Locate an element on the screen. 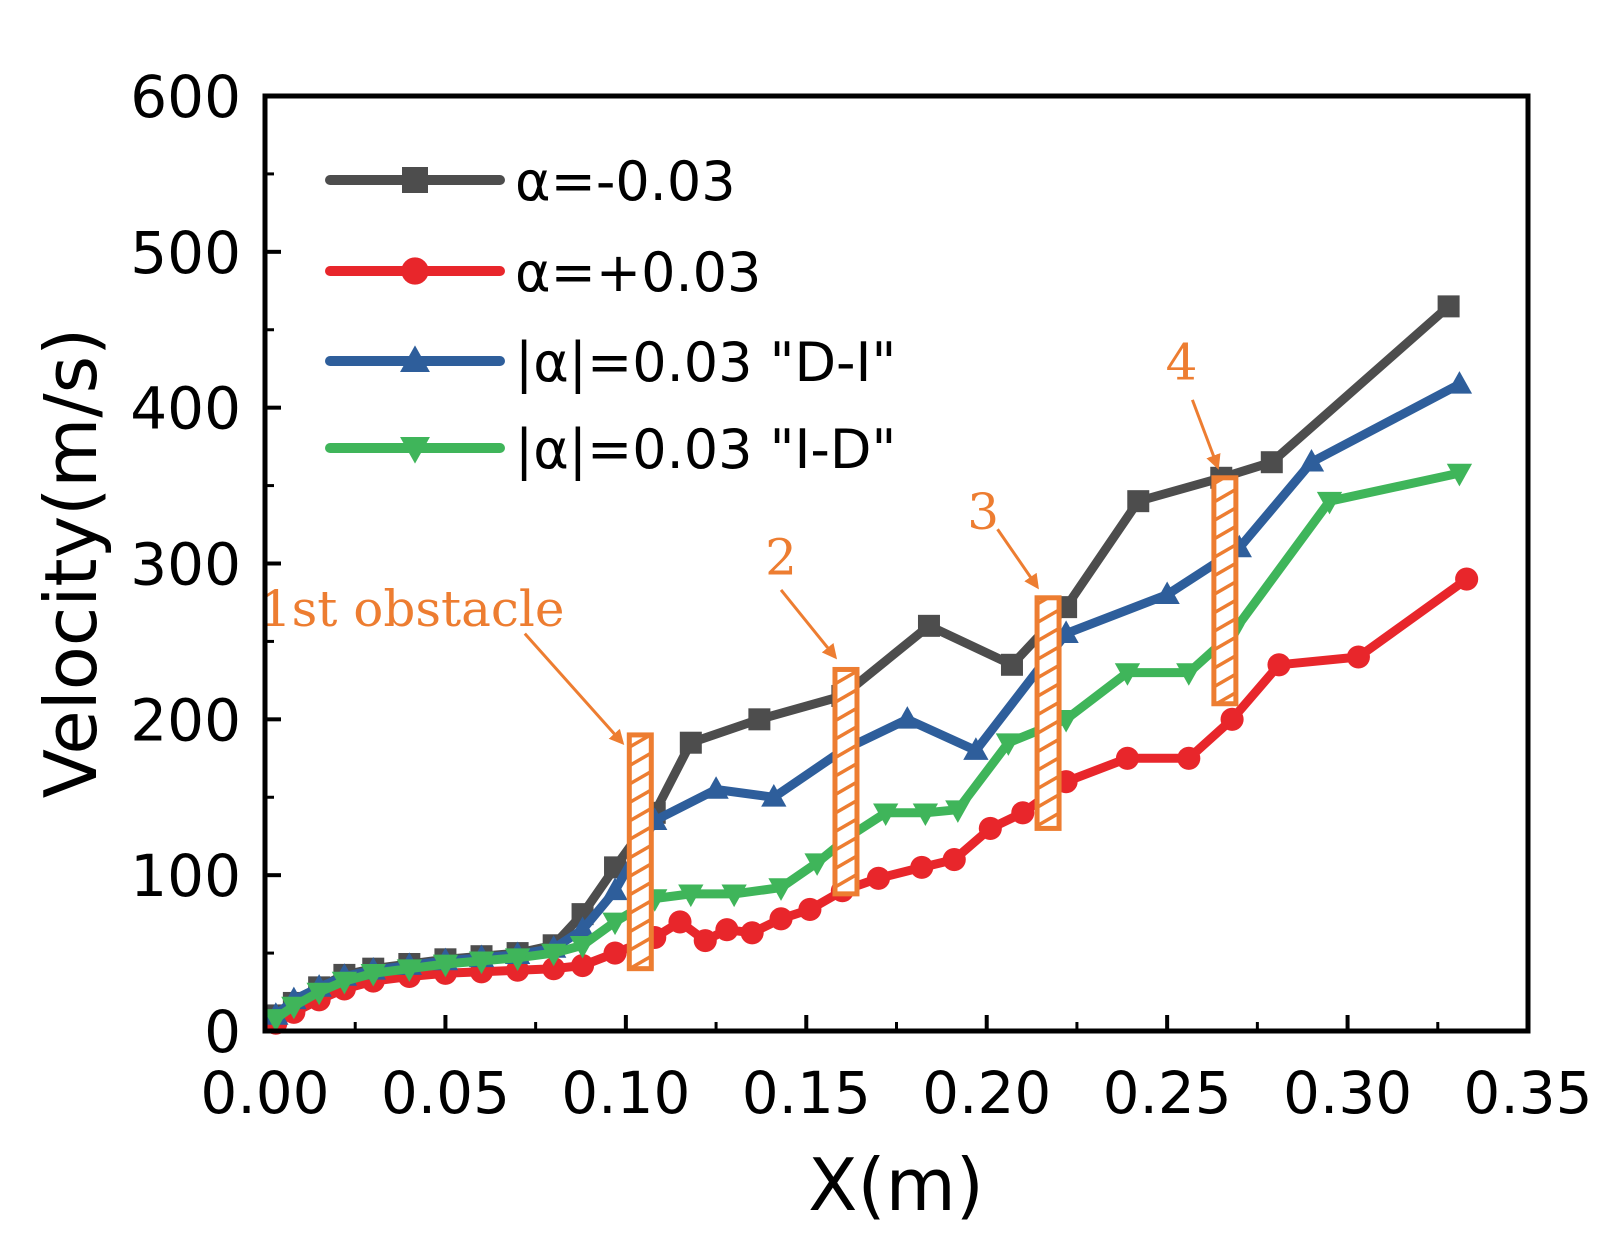 Image resolution: width=1617 pixels, height=1257 pixels. legend-entry: α=+0.03 is located at coordinates (543, 272).